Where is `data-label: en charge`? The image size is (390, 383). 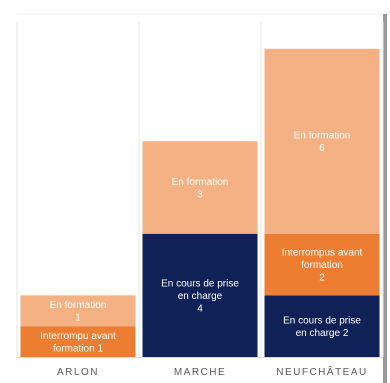 data-label: en charge is located at coordinates (200, 296).